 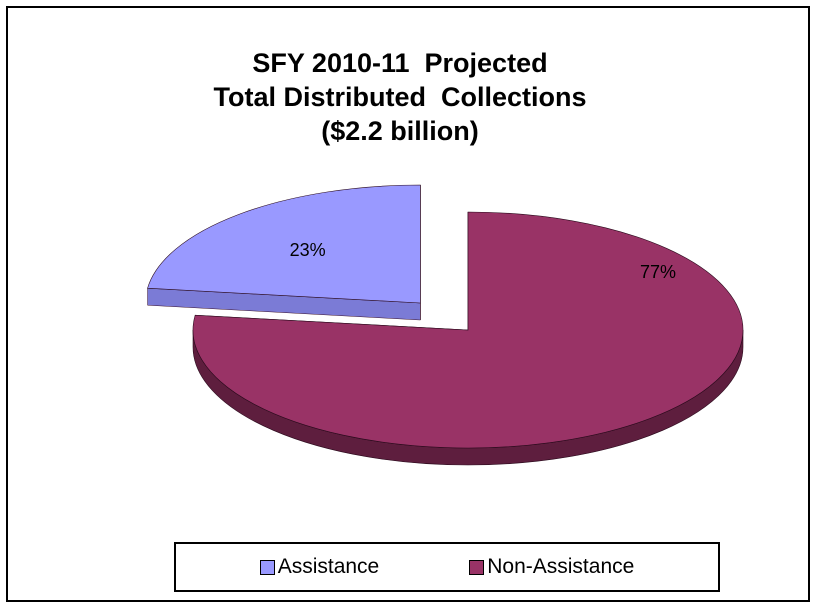 I want to click on chart-legend: Assistance Non-Assistance, so click(x=447, y=567).